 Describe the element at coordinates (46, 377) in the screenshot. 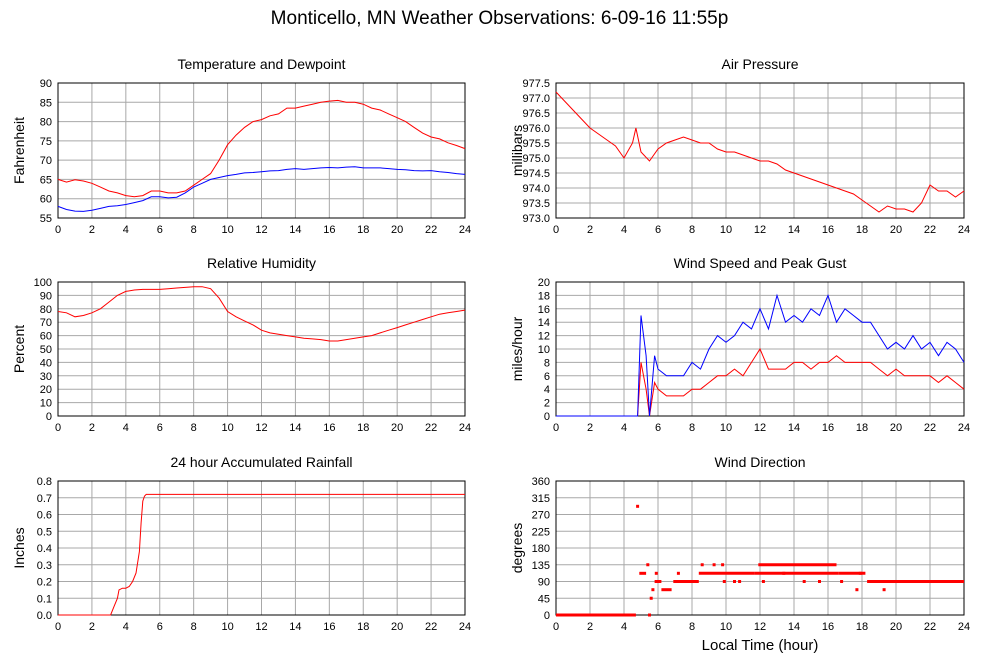

I see `y-tick-label: 30` at that location.